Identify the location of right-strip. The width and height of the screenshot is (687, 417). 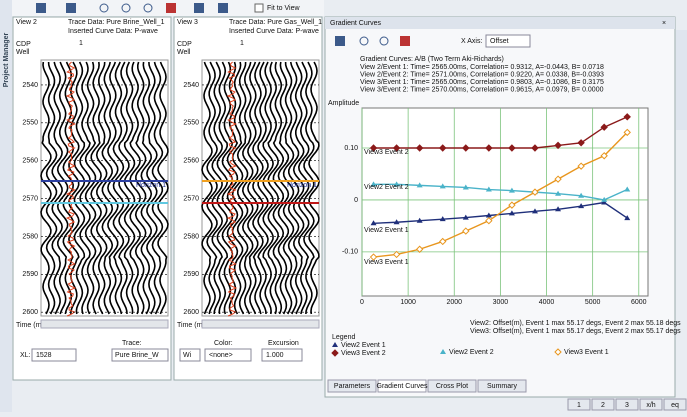
(681, 80).